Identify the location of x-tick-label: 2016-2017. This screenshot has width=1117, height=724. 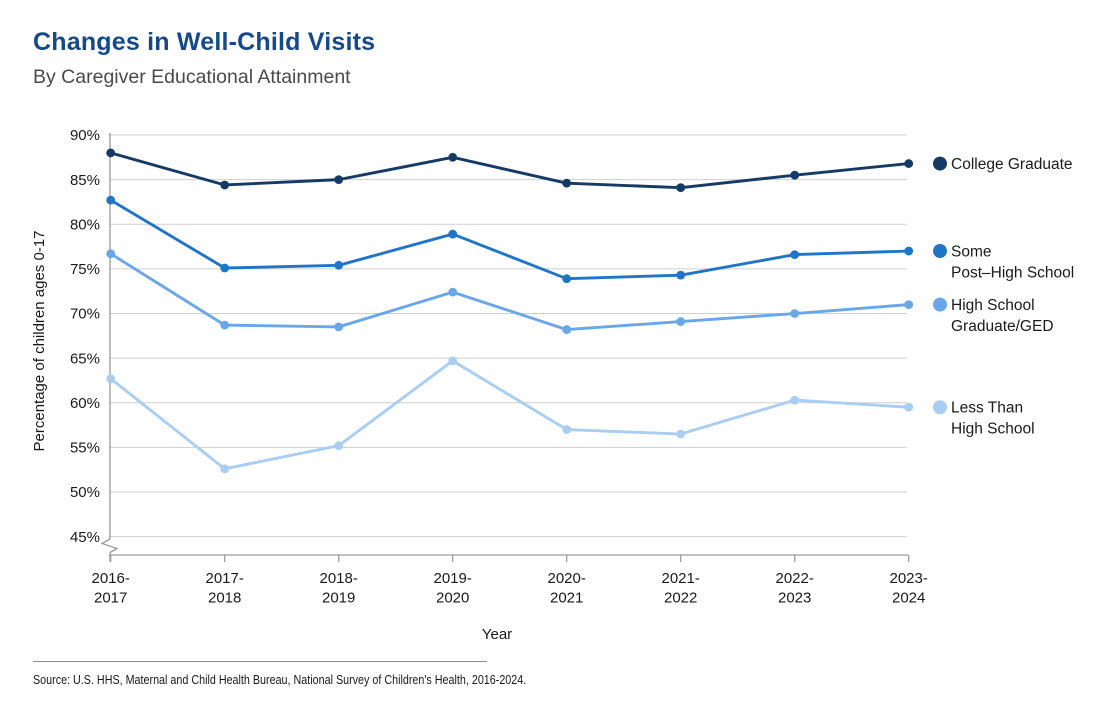
(111, 588).